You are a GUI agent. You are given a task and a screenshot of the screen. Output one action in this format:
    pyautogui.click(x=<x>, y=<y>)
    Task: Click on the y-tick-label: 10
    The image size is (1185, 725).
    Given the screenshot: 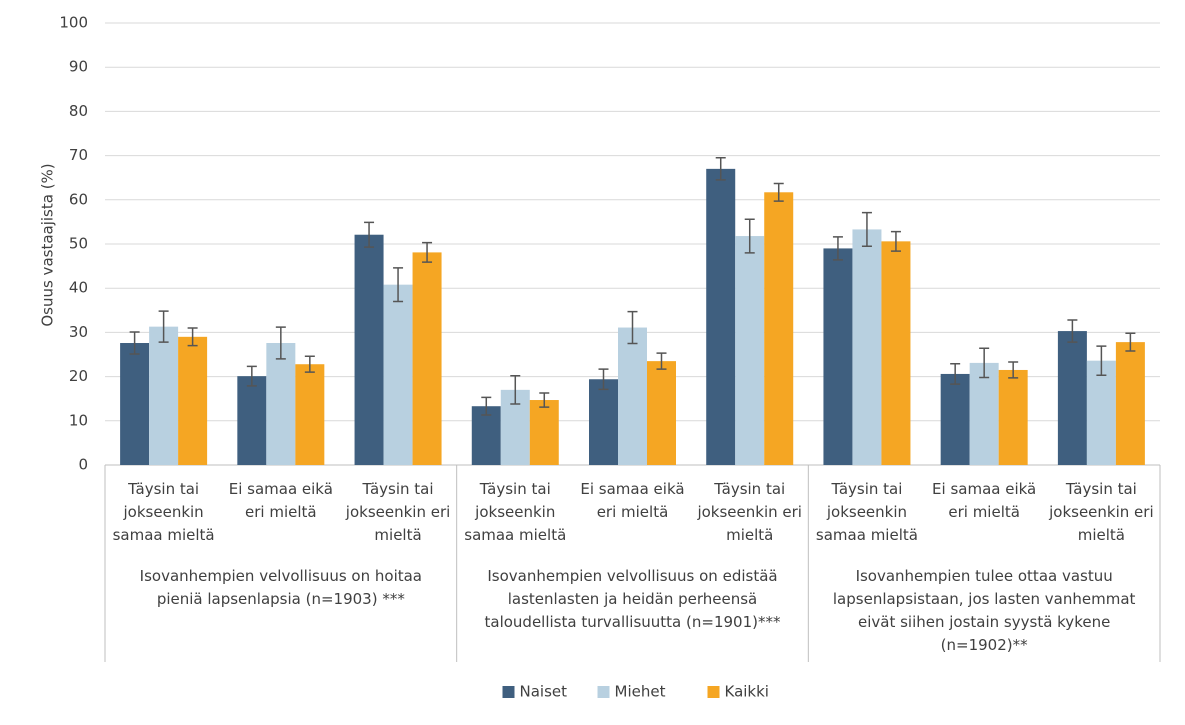 What is the action you would take?
    pyautogui.click(x=78, y=420)
    